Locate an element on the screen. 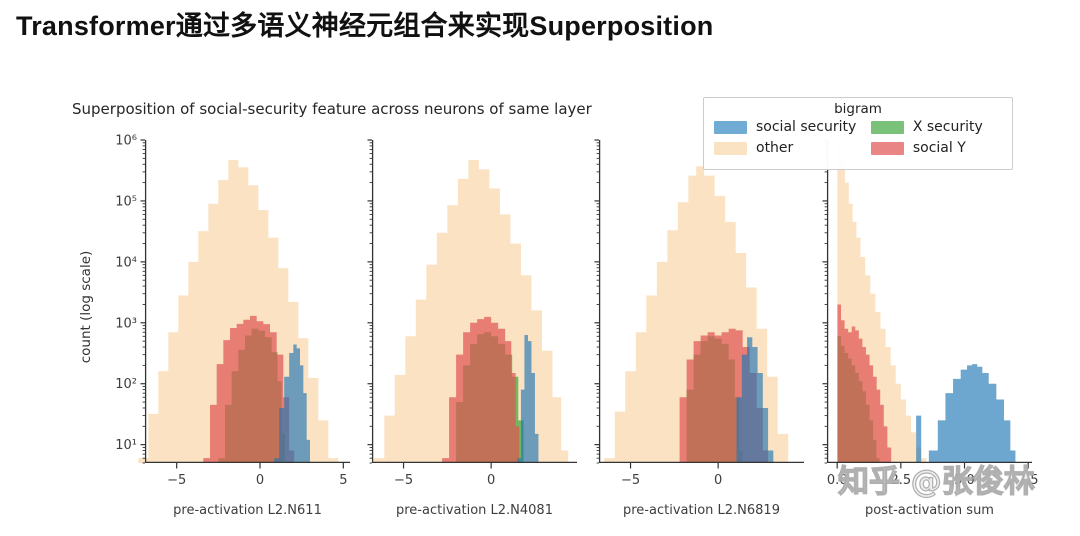  subplot-4: 0.0 2.5 5.0 7.5 post-activation sum is located at coordinates (930, 328).